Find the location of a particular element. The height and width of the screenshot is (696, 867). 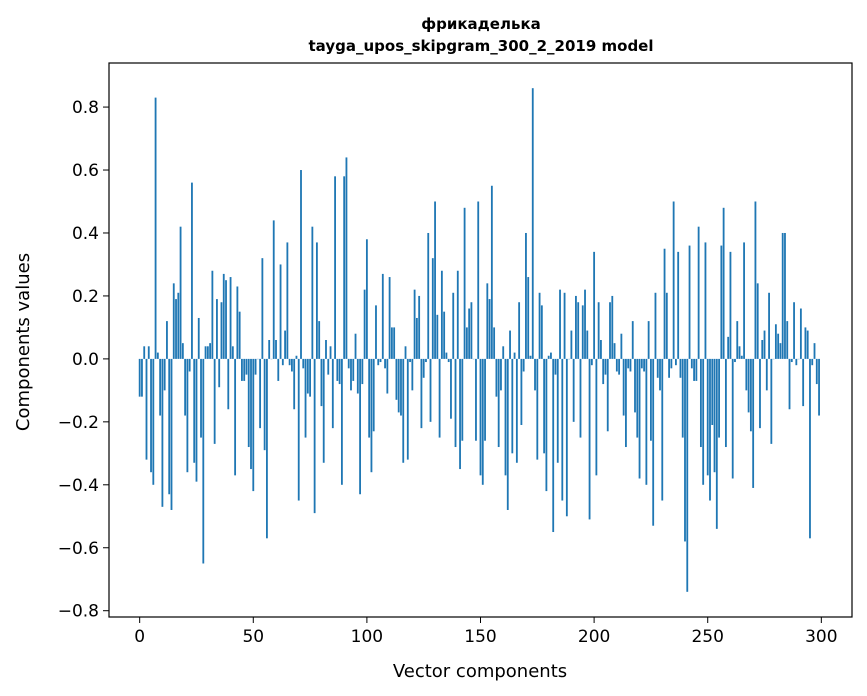

y-tick-label: 0.4 is located at coordinates (85, 234).